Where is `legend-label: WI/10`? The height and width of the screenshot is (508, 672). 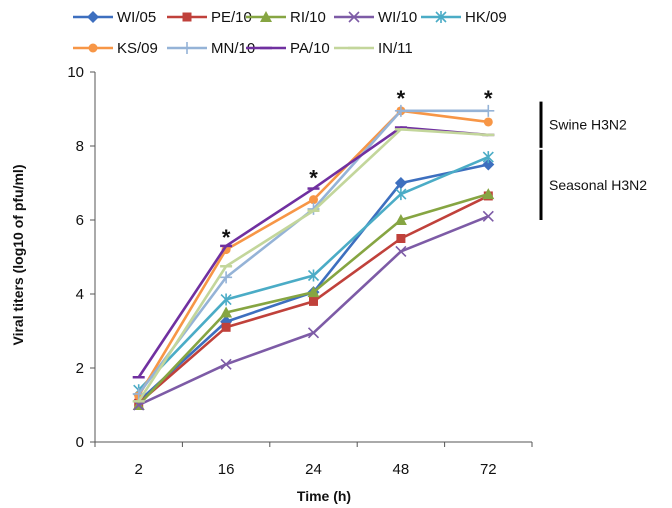
legend-label: WI/10 is located at coordinates (397, 17).